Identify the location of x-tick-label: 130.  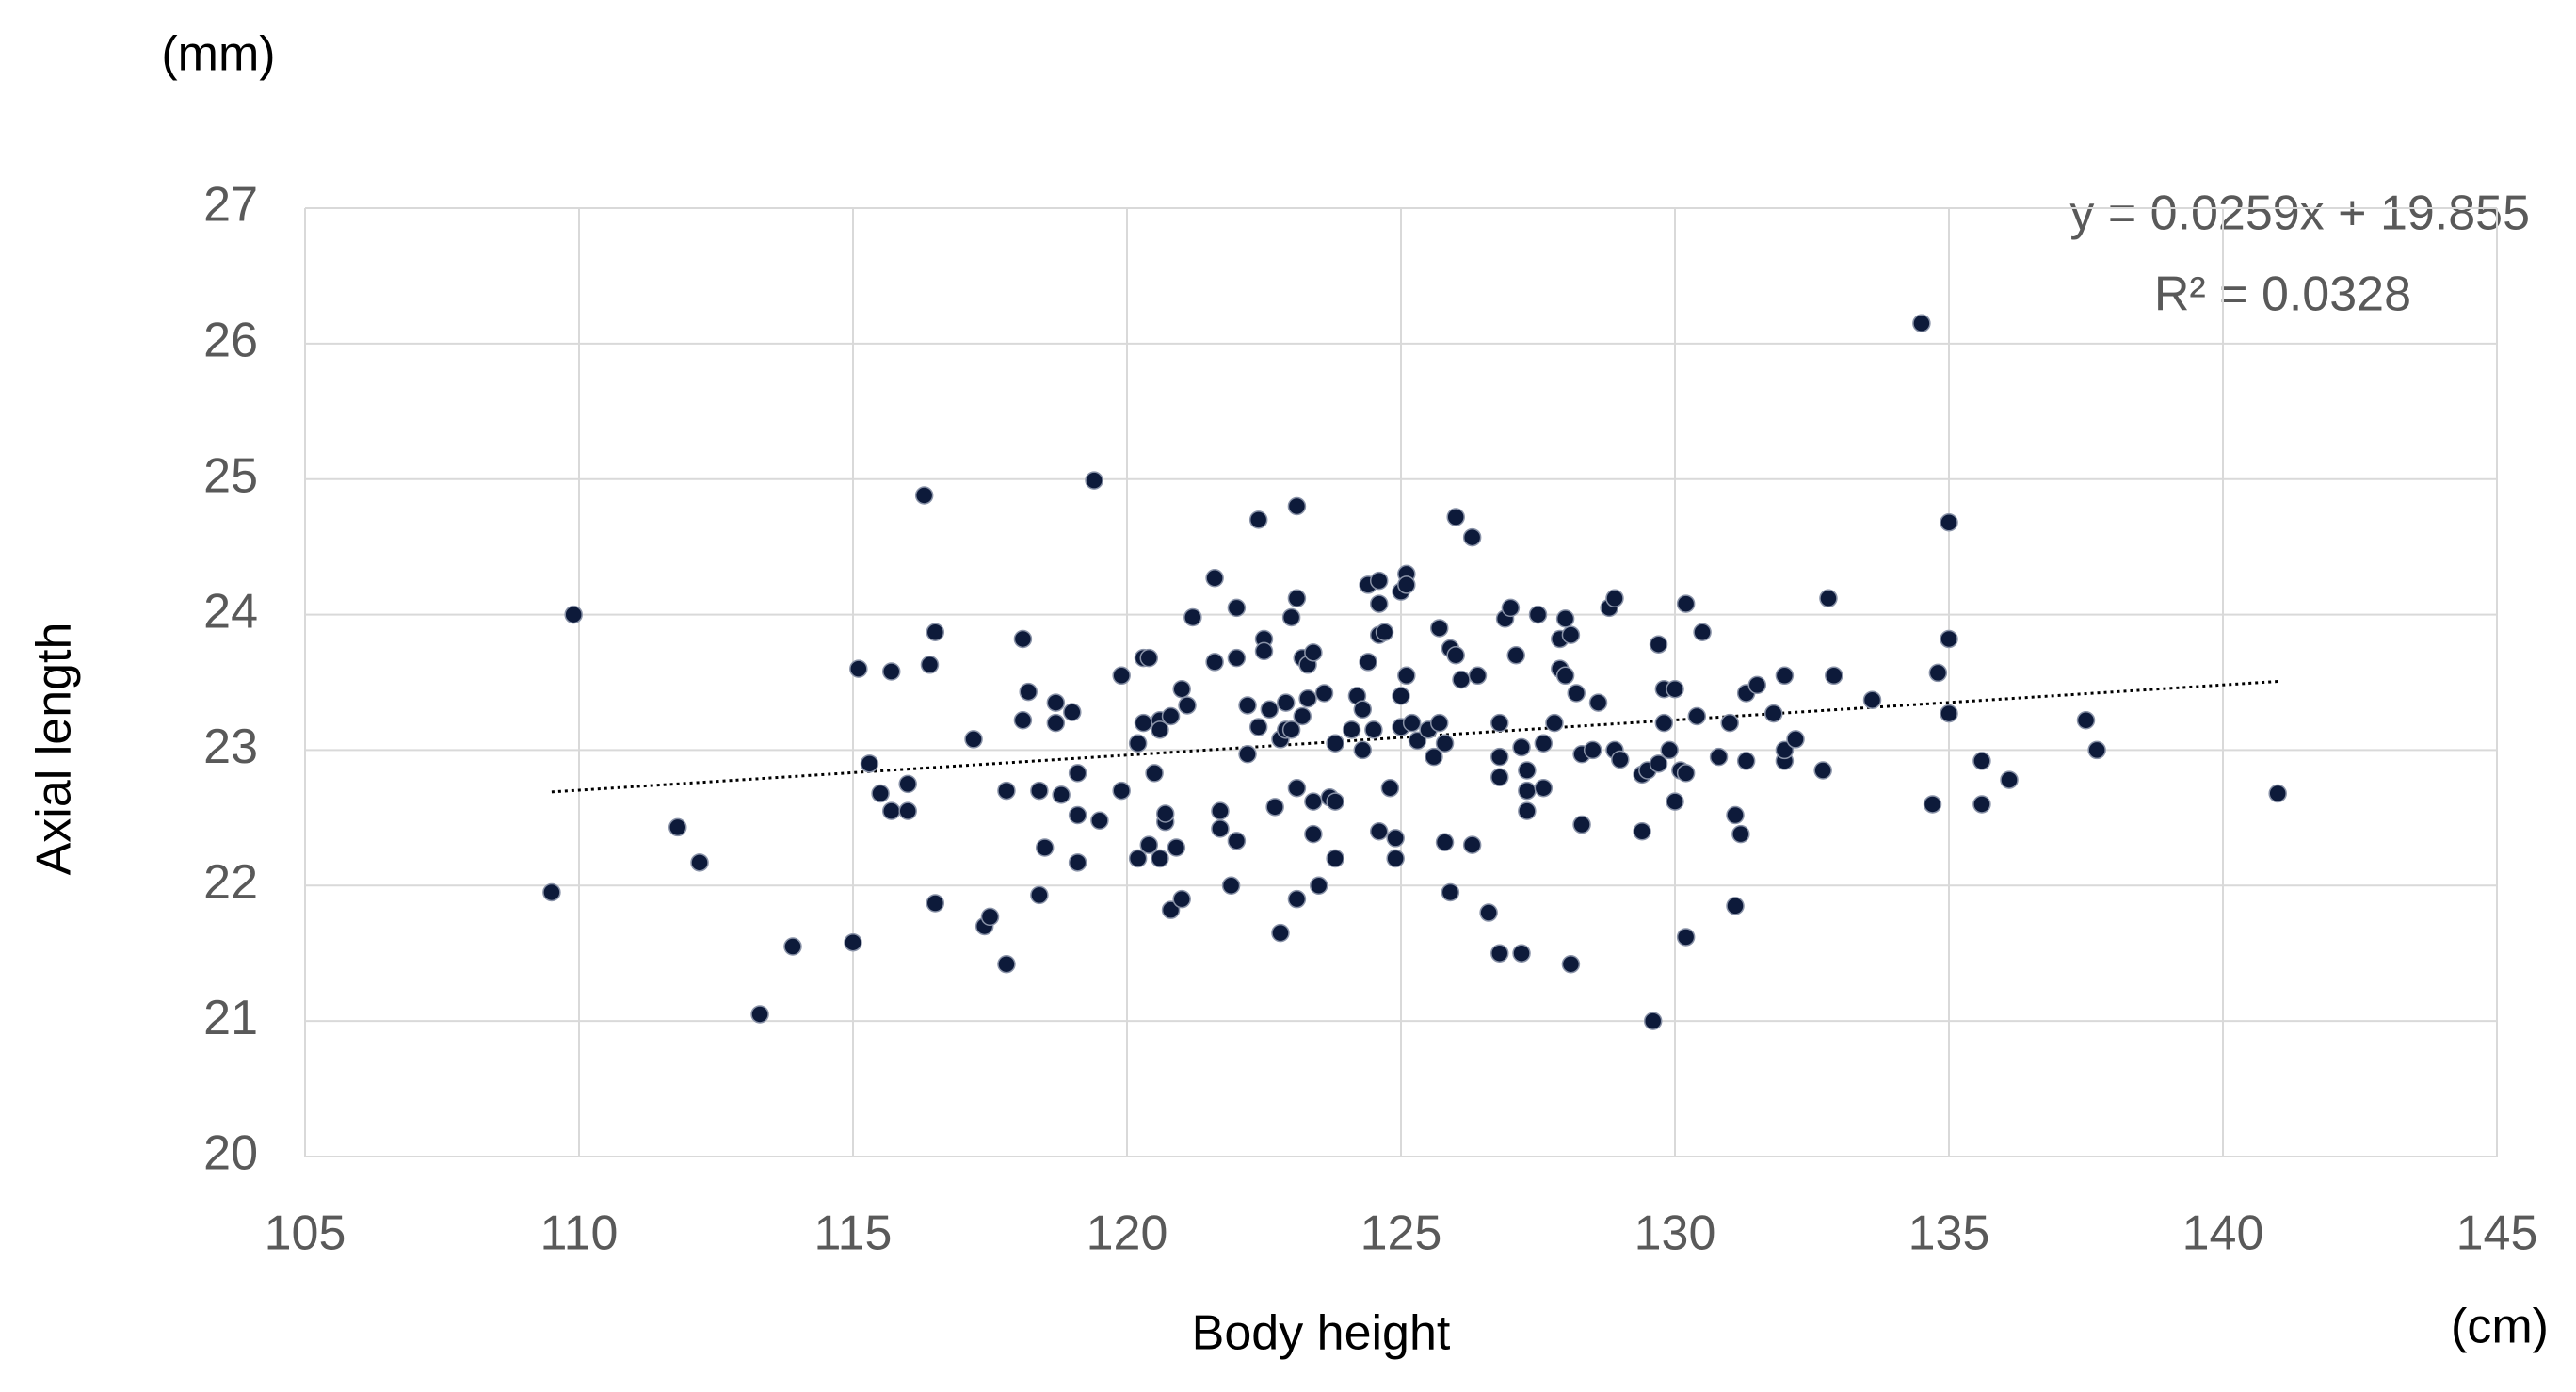
(1675, 1233).